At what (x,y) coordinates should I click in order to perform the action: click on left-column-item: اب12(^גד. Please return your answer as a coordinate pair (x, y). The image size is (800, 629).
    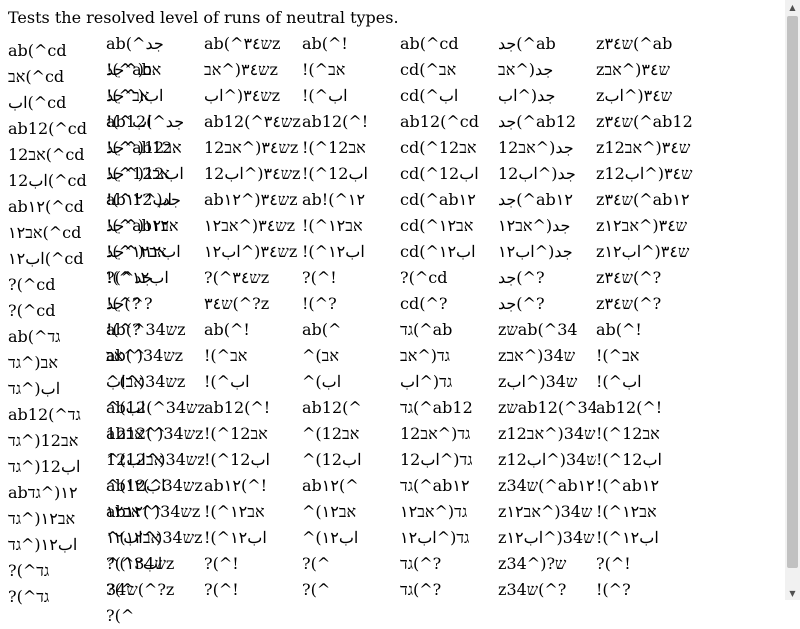
    Looking at the image, I should click on (44, 466).